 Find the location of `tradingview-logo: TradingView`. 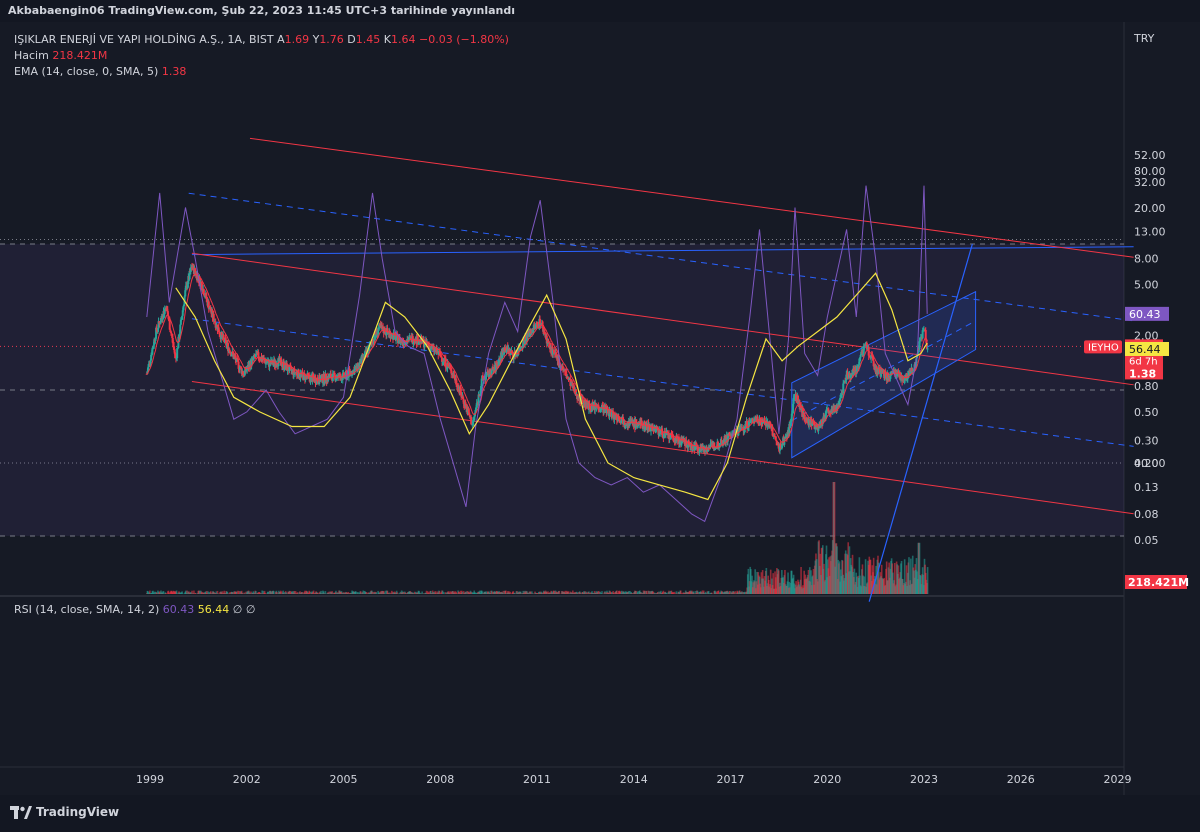

tradingview-logo: TradingView is located at coordinates (64, 812).